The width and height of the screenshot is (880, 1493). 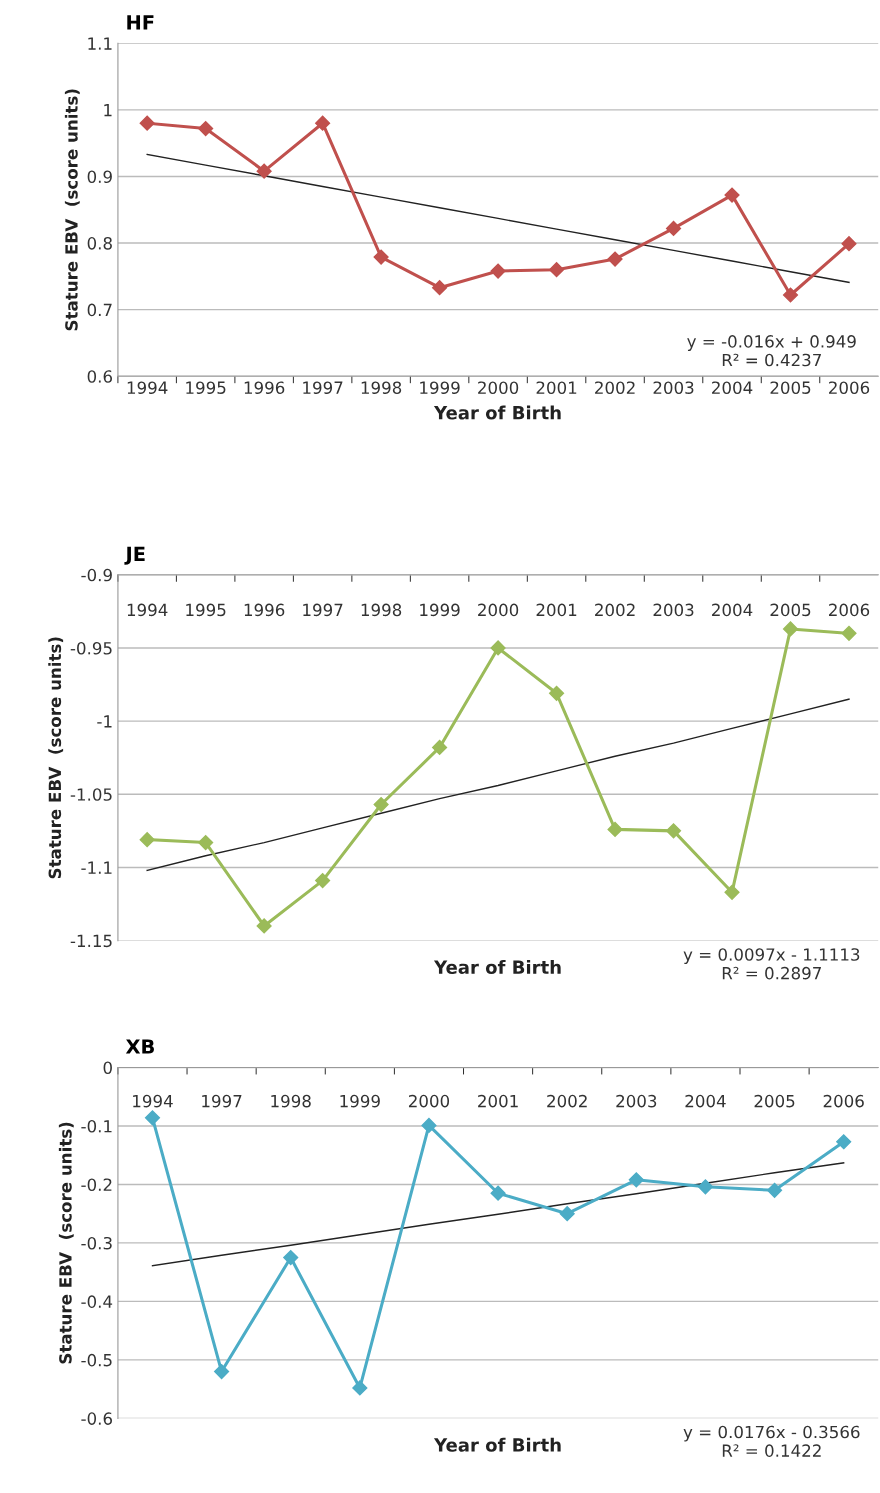 I want to click on text: y = 0.0097x - 1.1113 R² = 0.2897, so click(x=771, y=964).